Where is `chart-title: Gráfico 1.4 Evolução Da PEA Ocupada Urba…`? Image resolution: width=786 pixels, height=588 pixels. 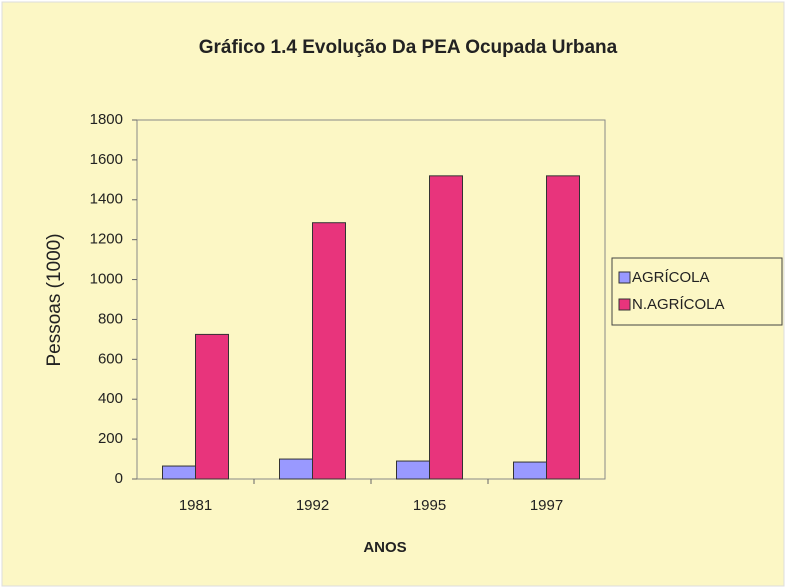 chart-title: Gráfico 1.4 Evolução Da PEA Ocupada Urba… is located at coordinates (408, 47).